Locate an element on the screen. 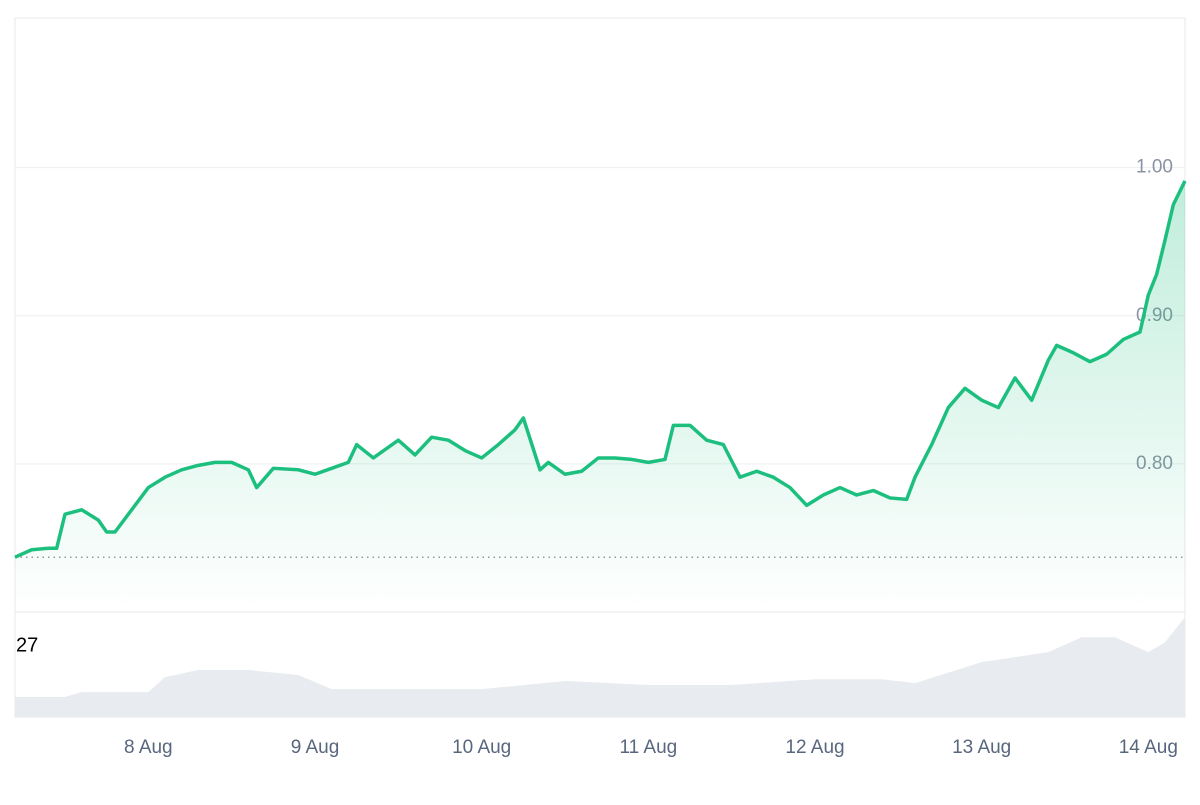  x-tick-label: 8 Aug is located at coordinates (148, 747).